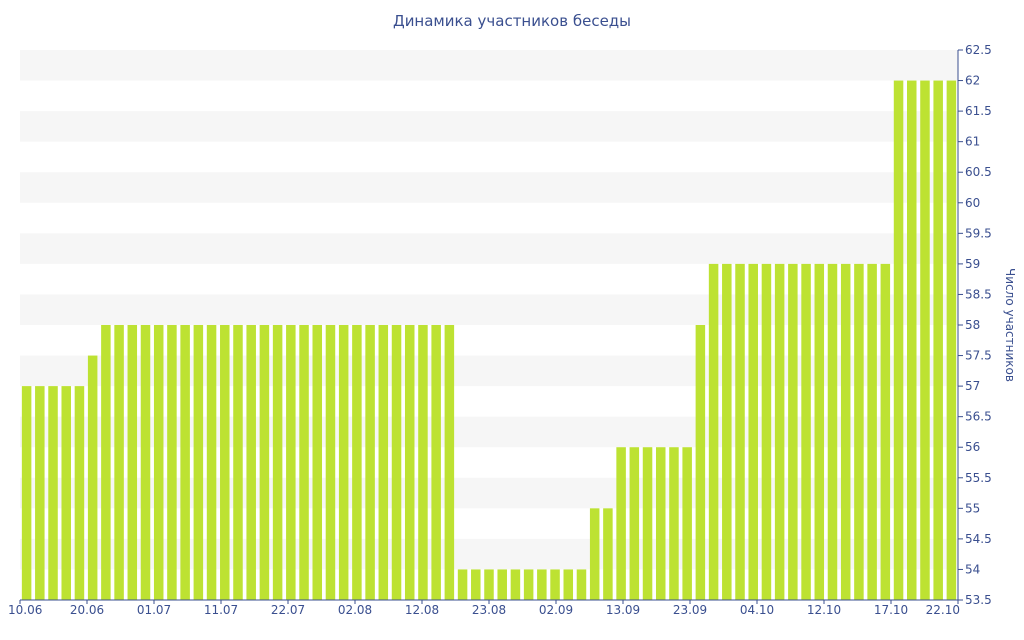 This screenshot has width=1024, height=640. Describe the element at coordinates (978, 600) in the screenshot. I see `y-tick-label: 53.5` at that location.